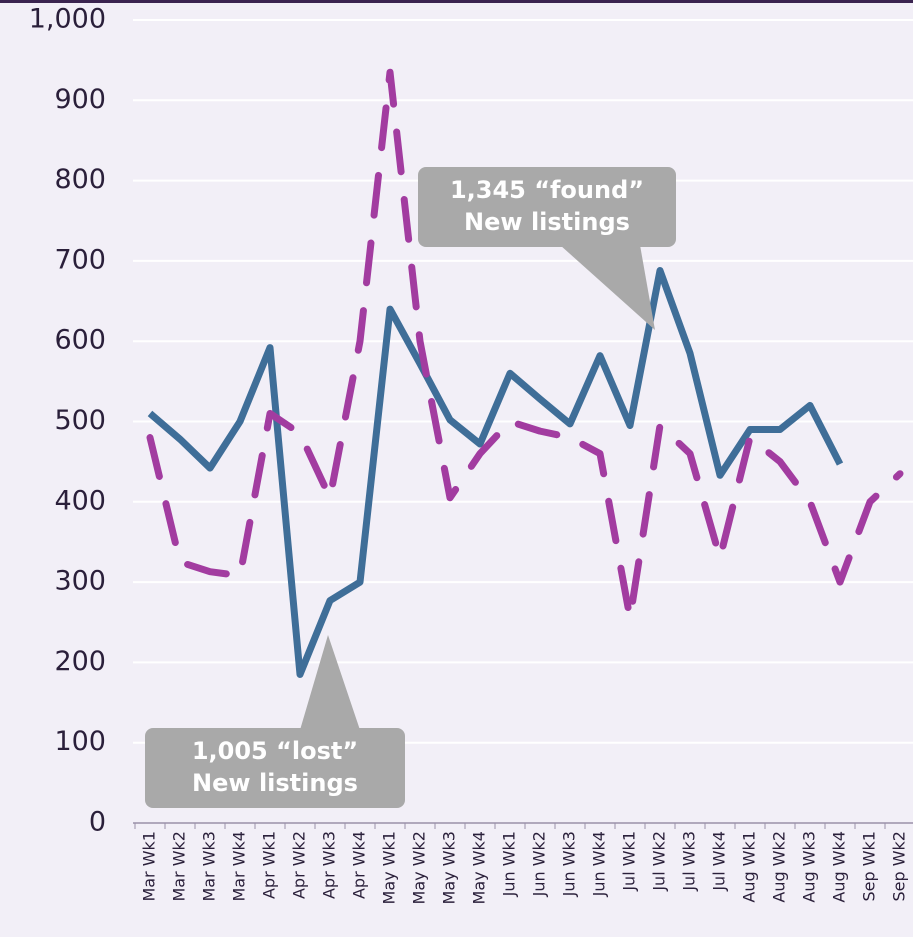 The height and width of the screenshot is (937, 913). I want to click on x-tick-label: Jun Wk2, so click(539, 864).